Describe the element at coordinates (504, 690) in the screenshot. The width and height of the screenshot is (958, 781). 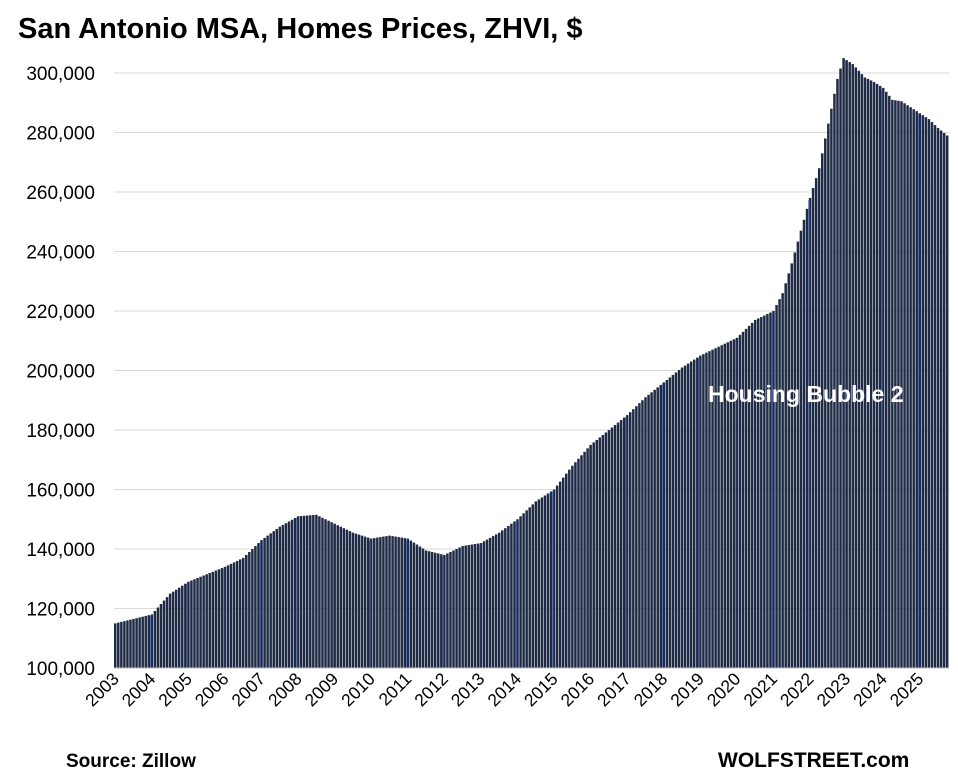
I see `x-tick-label: 2014` at that location.